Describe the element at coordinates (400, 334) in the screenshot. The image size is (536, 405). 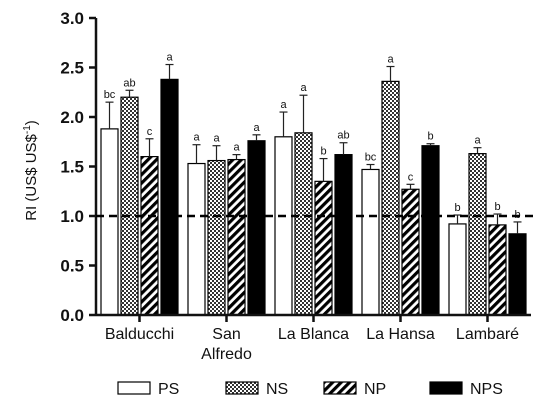
I see `category-label: La Hansa` at that location.